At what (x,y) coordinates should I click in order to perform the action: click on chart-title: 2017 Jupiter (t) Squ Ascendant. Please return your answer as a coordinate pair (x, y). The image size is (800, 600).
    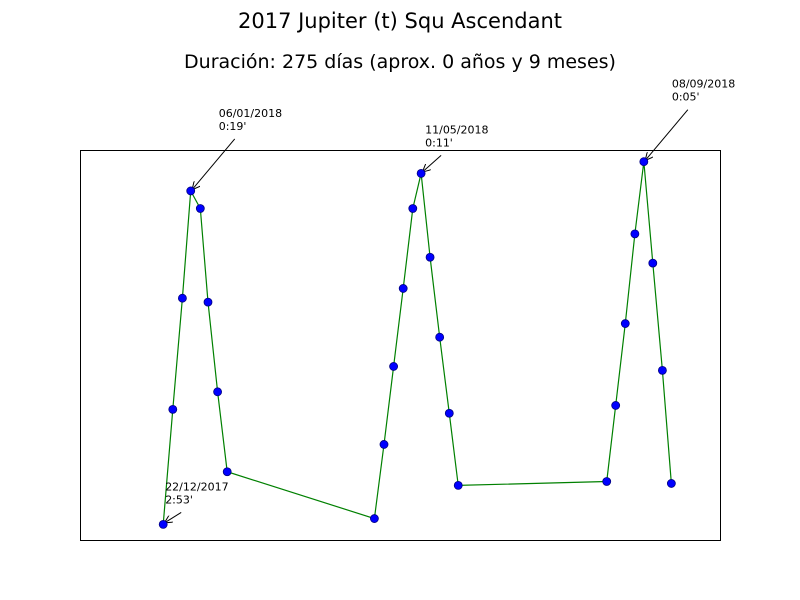
    Looking at the image, I should click on (399, 21).